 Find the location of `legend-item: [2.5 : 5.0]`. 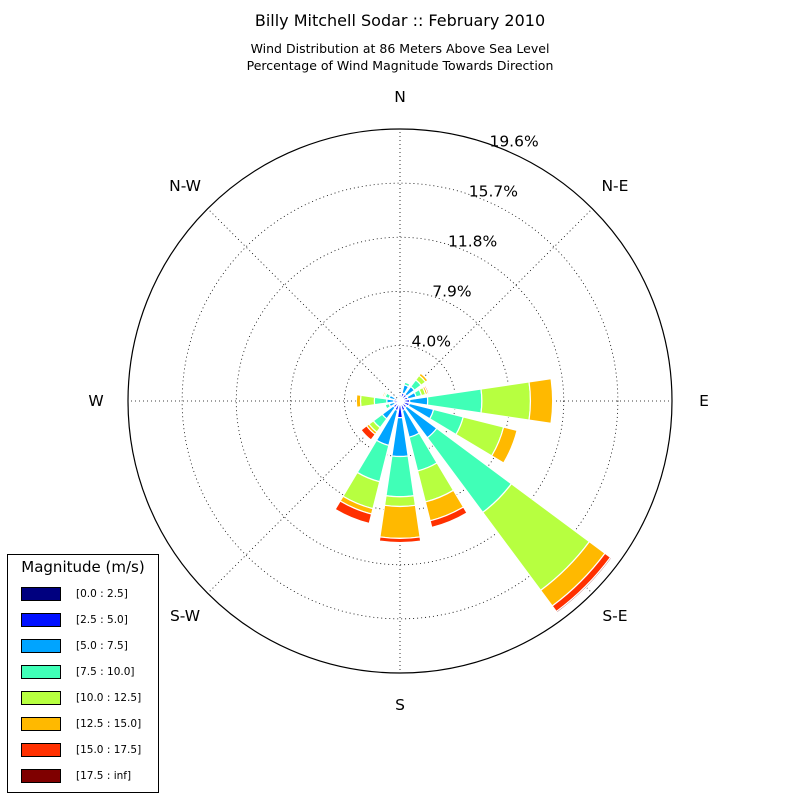

legend-item: [2.5 : 5.0] is located at coordinates (90, 621).